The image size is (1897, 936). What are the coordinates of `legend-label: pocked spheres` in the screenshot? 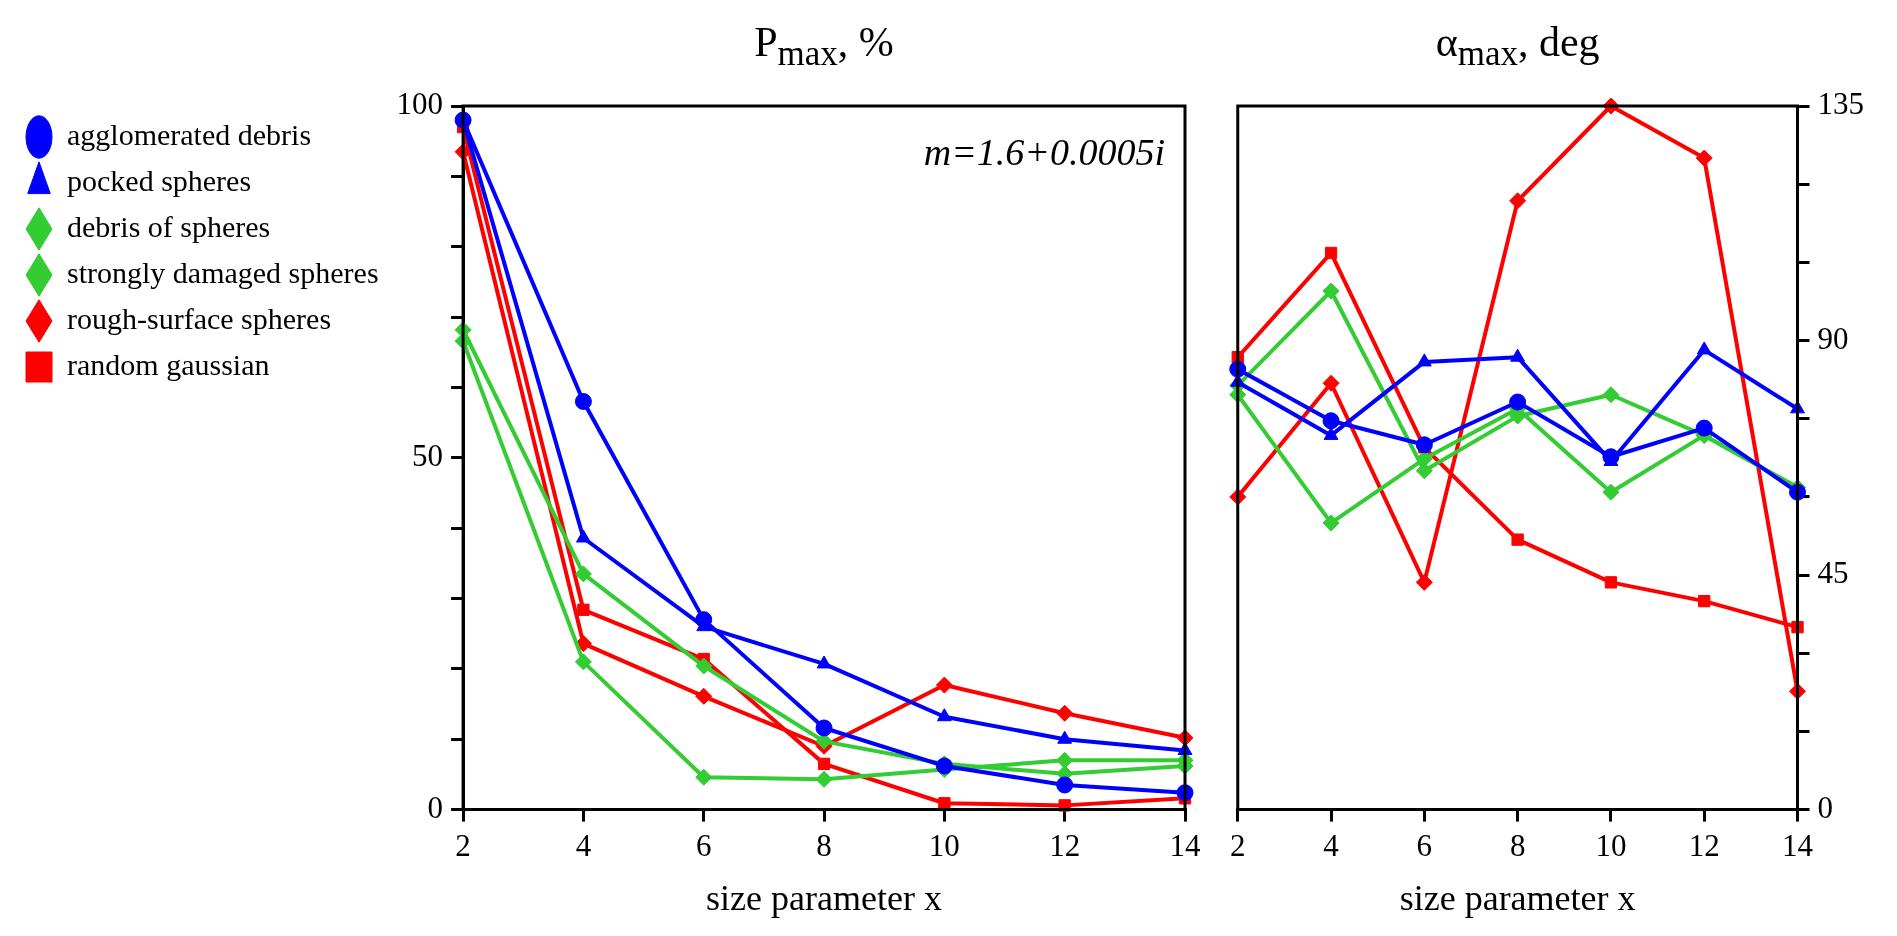 It's located at (159, 180).